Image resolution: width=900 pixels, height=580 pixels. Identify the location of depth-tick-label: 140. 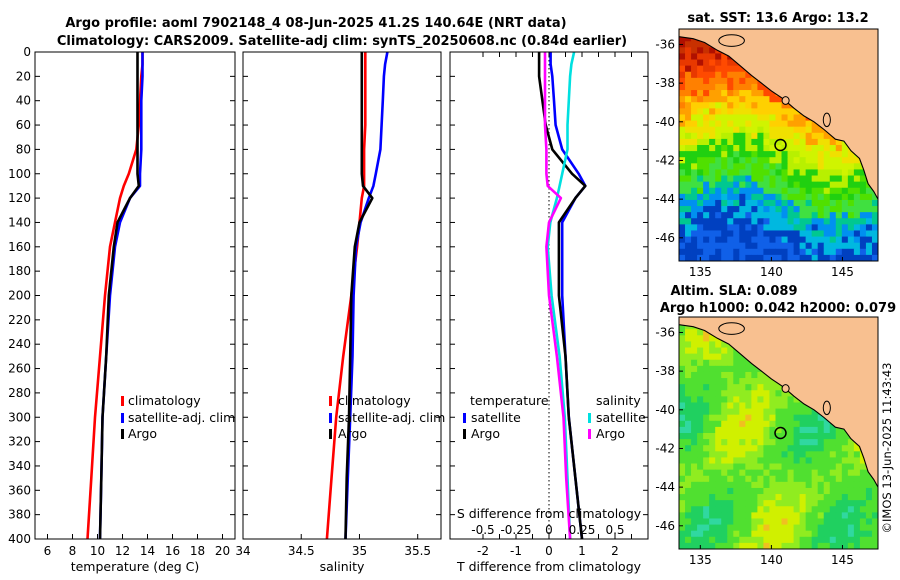
(19, 222).